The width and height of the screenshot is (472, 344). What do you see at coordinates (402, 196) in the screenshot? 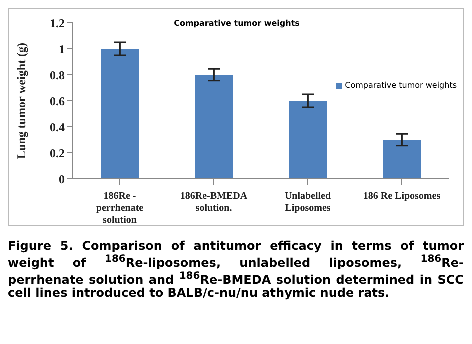
I see `x-tick-label: 186 Re Liposomes` at bounding box center [402, 196].